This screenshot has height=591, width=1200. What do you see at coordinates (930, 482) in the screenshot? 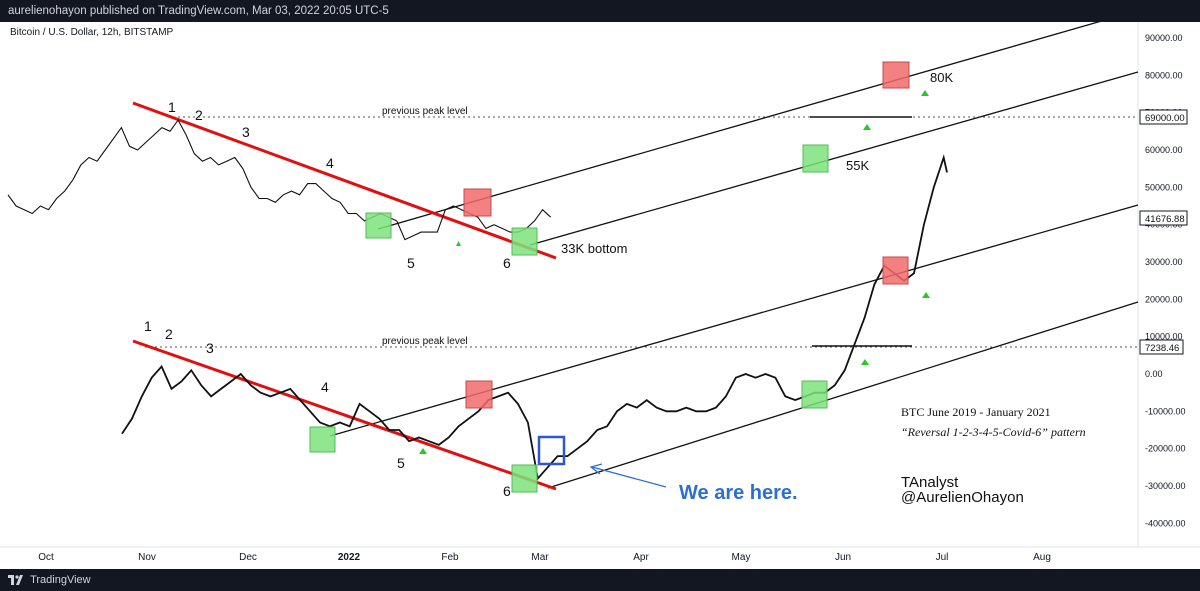
I see `author-name: TAnalyst` at bounding box center [930, 482].